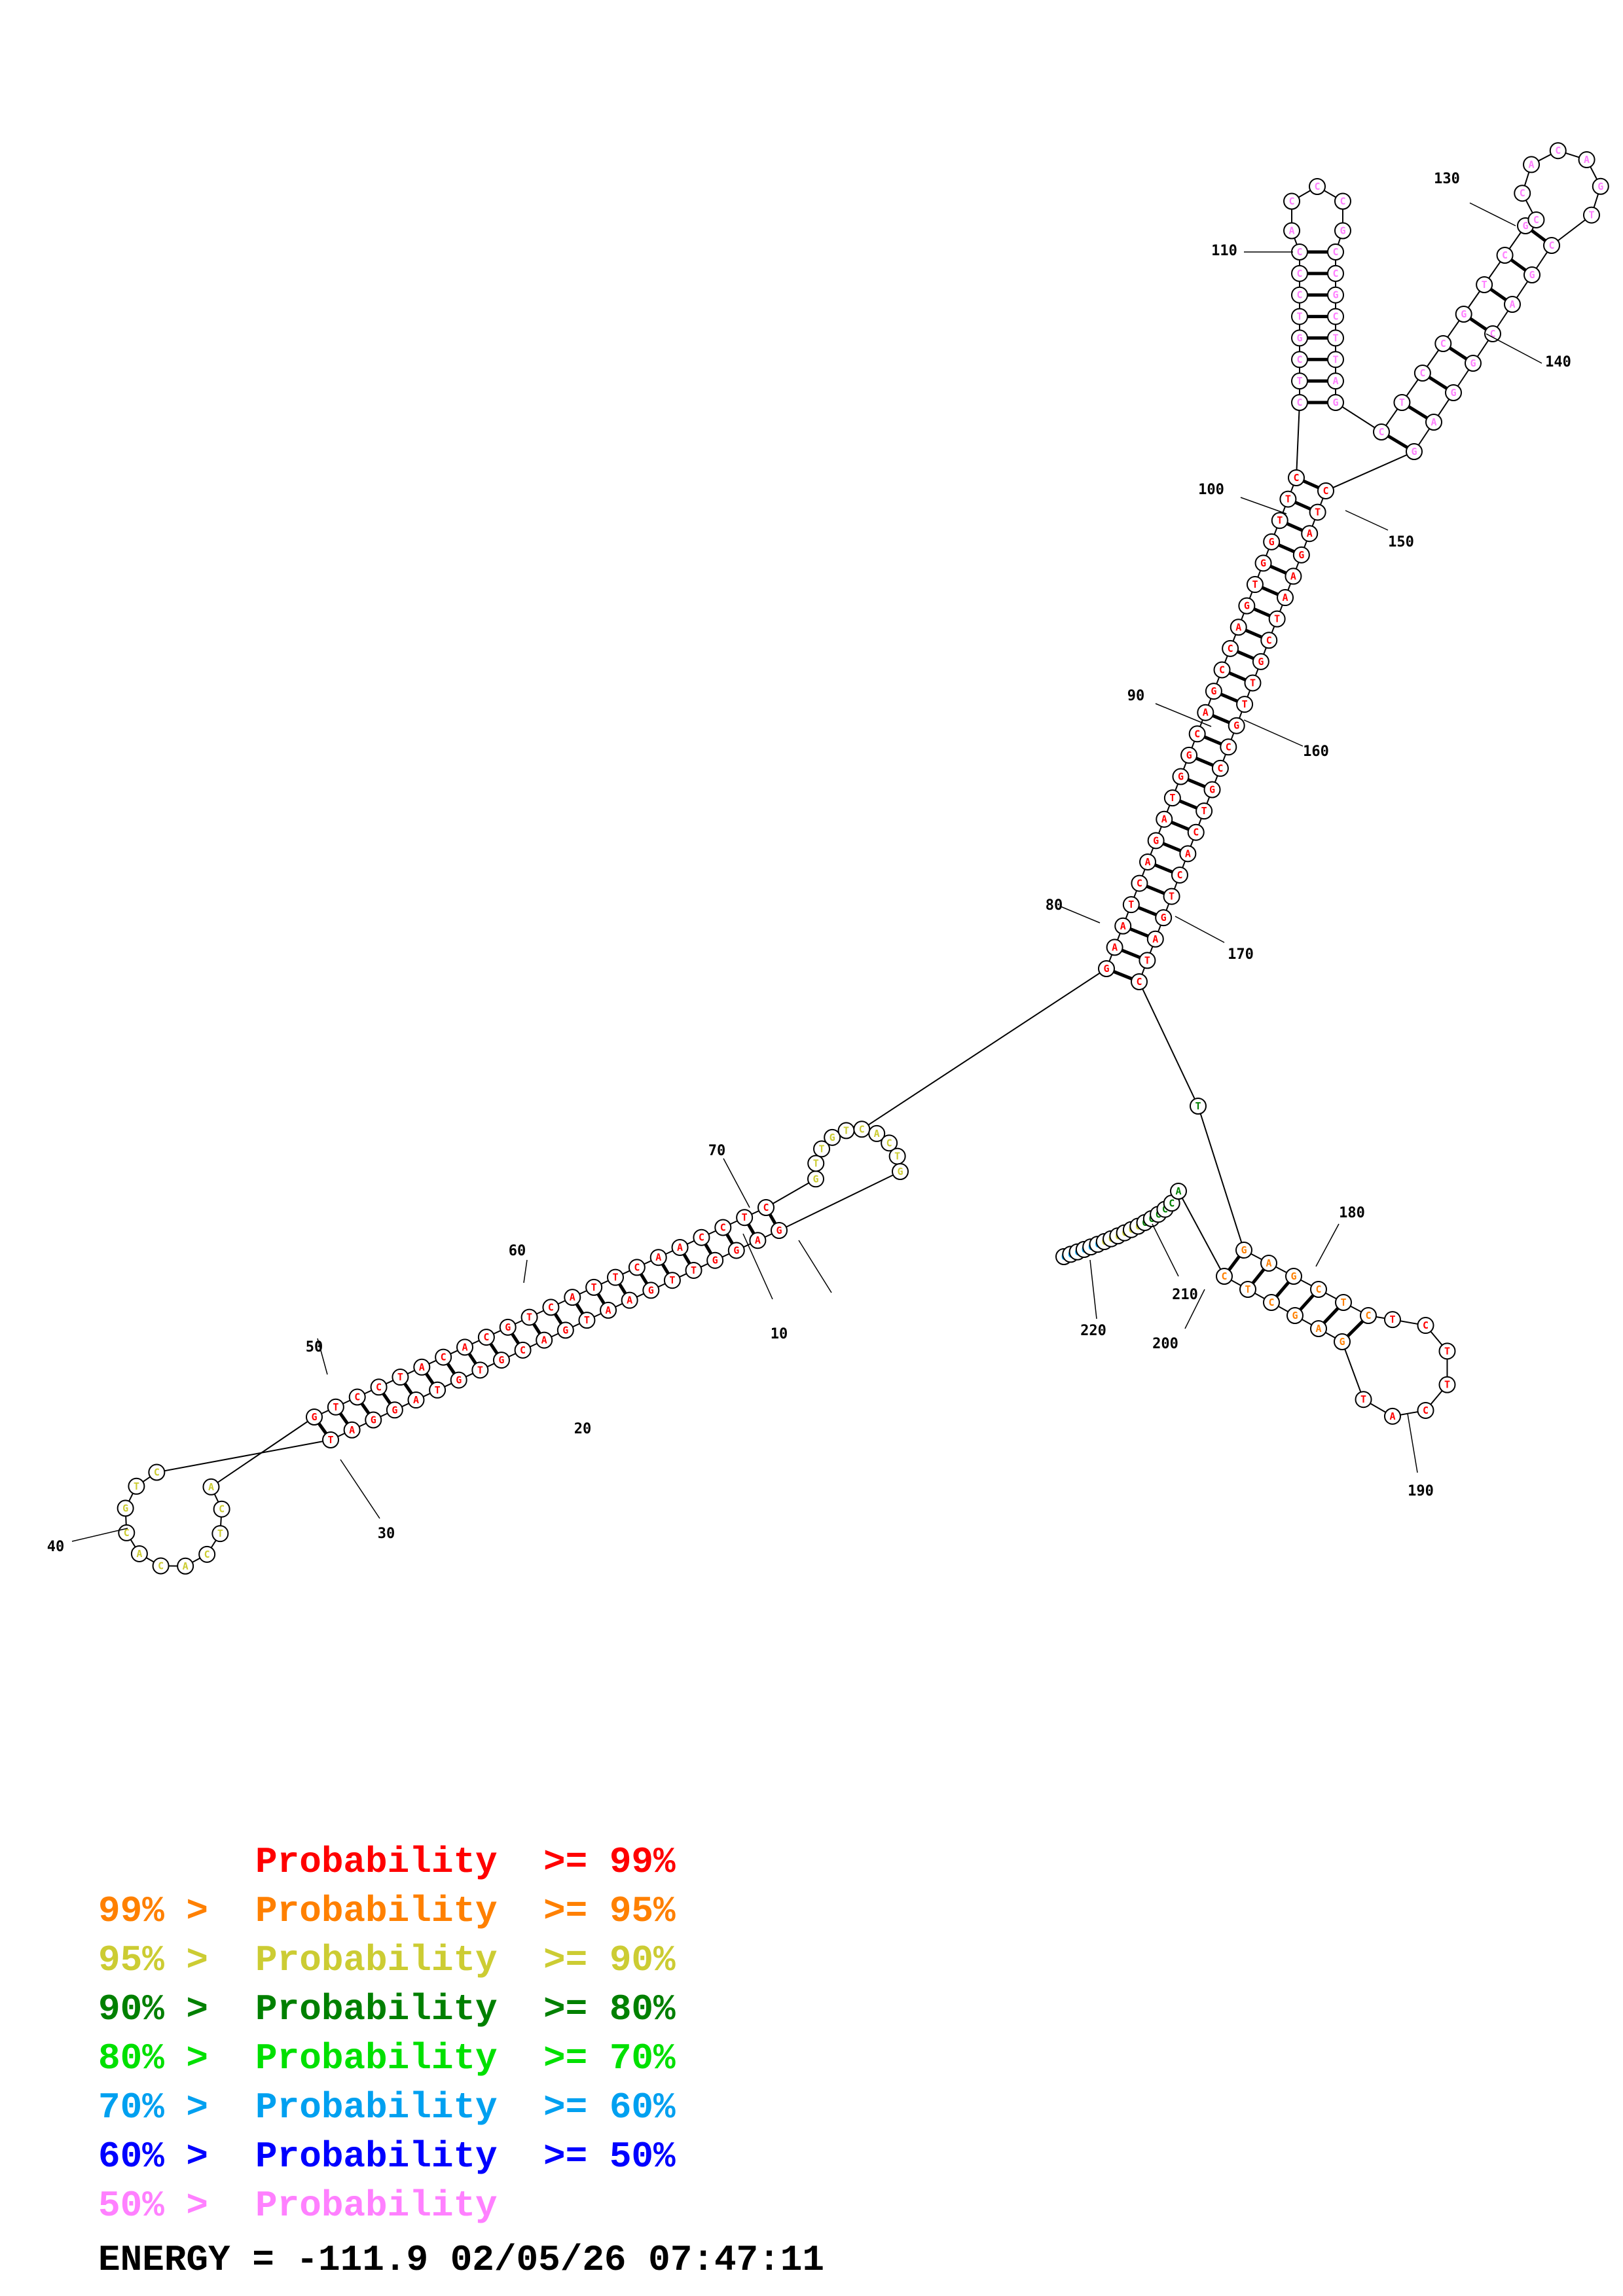 This screenshot has height=2296, width=1623. Describe the element at coordinates (583, 1429) in the screenshot. I see `position-label: 20` at that location.